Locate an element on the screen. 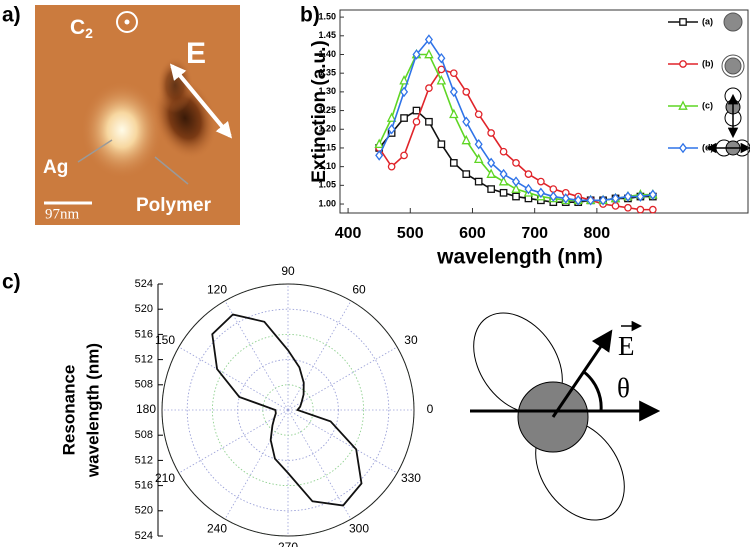 Image resolution: width=750 pixels, height=547 pixels. legend-label: (c) is located at coordinates (707, 105).